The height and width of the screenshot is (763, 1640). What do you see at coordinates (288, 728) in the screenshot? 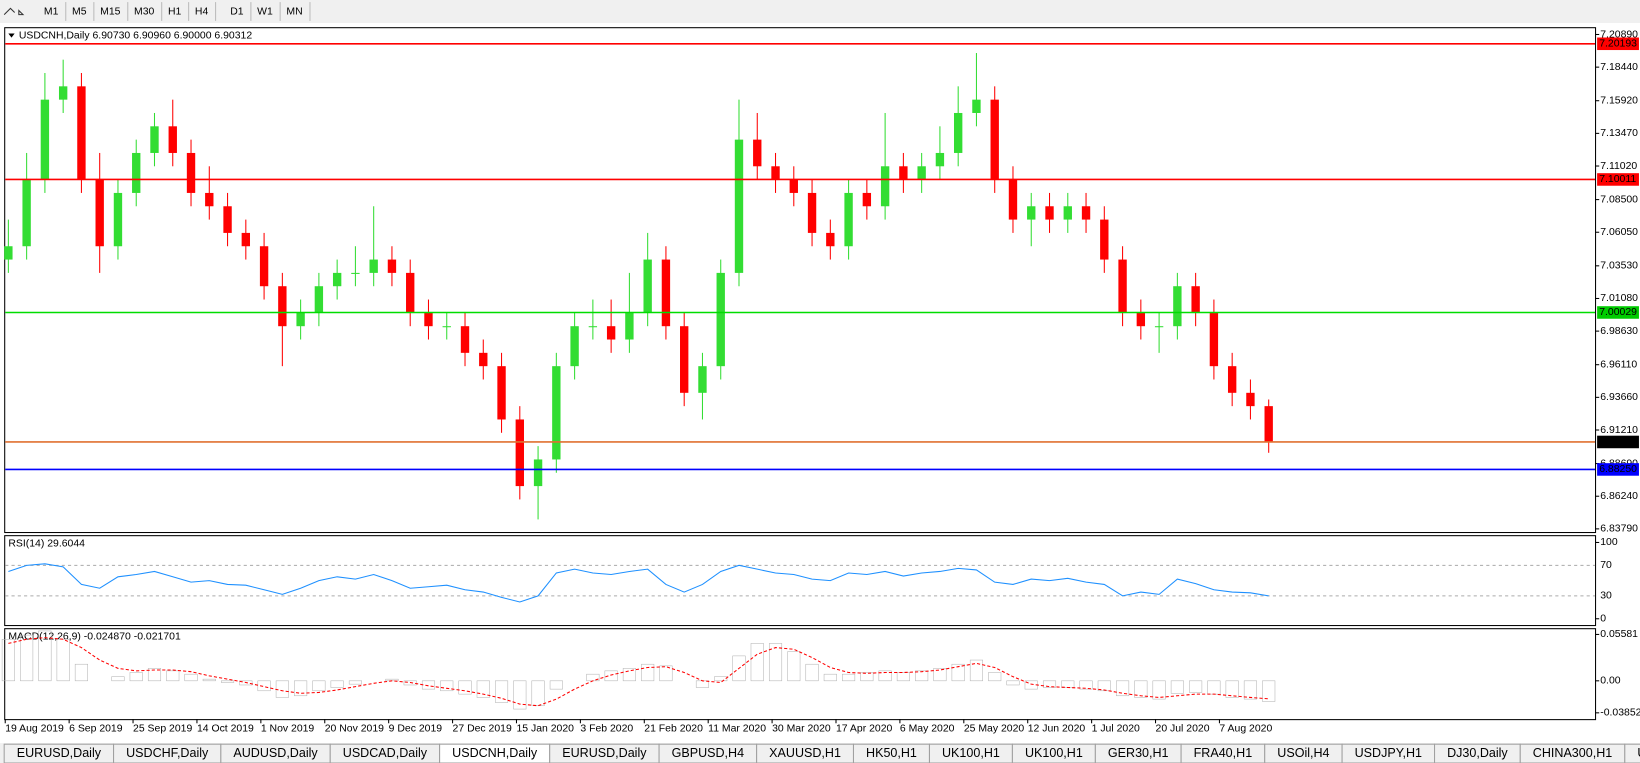
I see `x-tick-label: 1 Nov 2019` at bounding box center [288, 728].